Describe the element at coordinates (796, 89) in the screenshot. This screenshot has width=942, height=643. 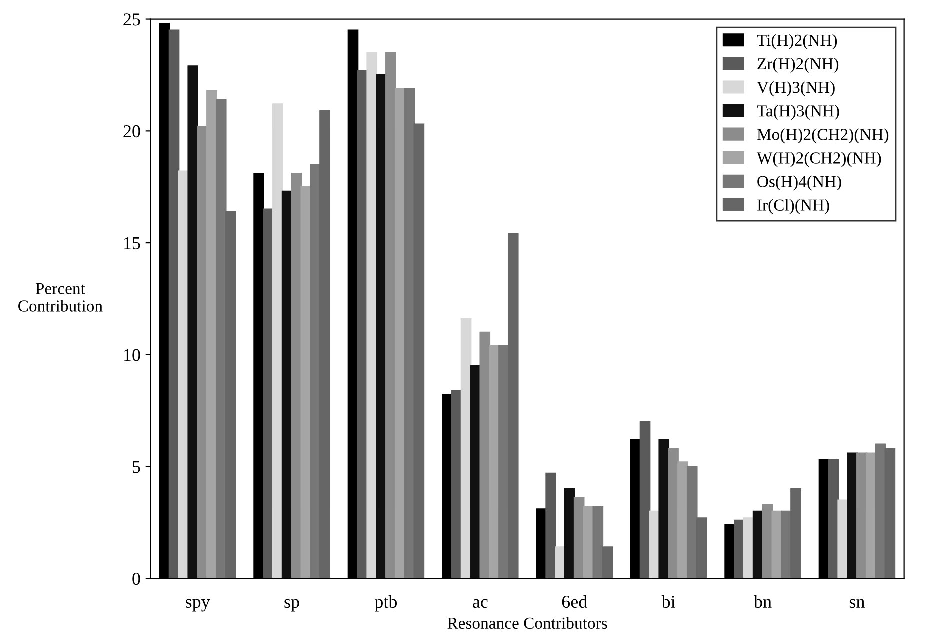
I see `legend-label: V(H)3(NH)` at that location.